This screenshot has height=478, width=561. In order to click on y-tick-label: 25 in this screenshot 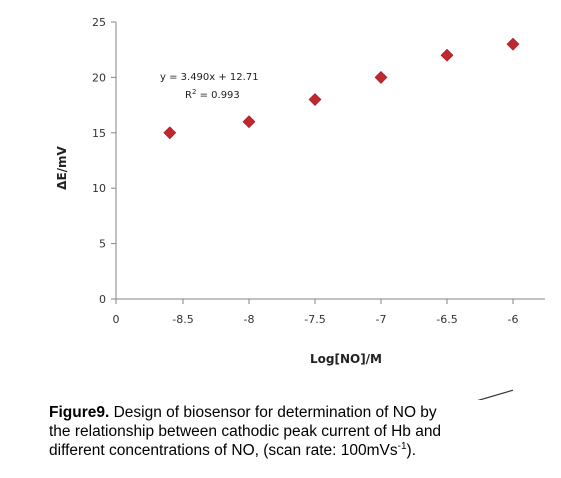, I will do `click(99, 22)`.